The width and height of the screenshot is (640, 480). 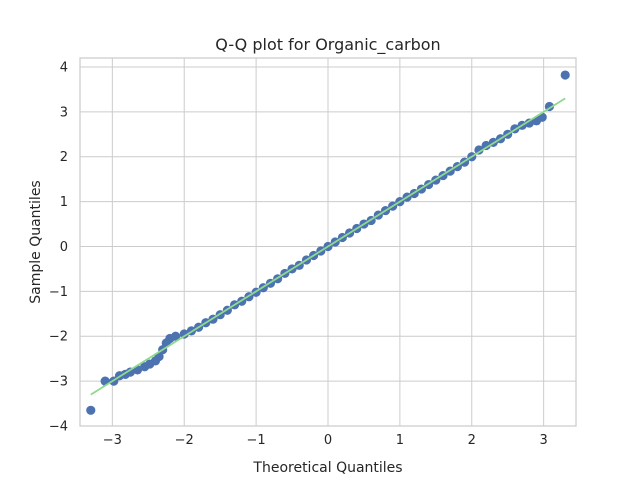 What do you see at coordinates (256, 440) in the screenshot?
I see `x-tick-label: −1` at bounding box center [256, 440].